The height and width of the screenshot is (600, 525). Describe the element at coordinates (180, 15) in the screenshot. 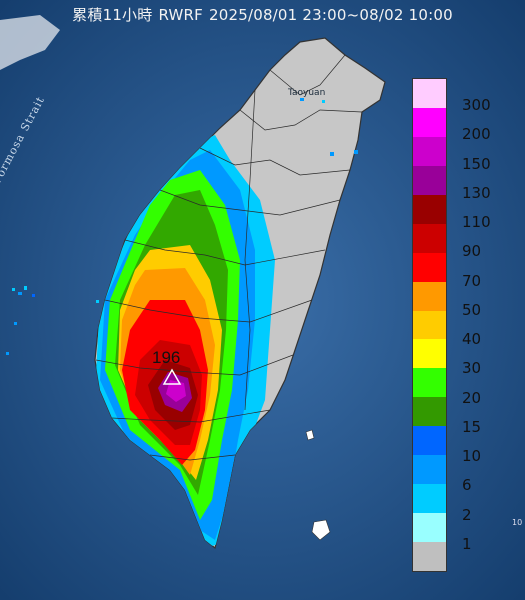

I see `title-product: RWRF` at that location.